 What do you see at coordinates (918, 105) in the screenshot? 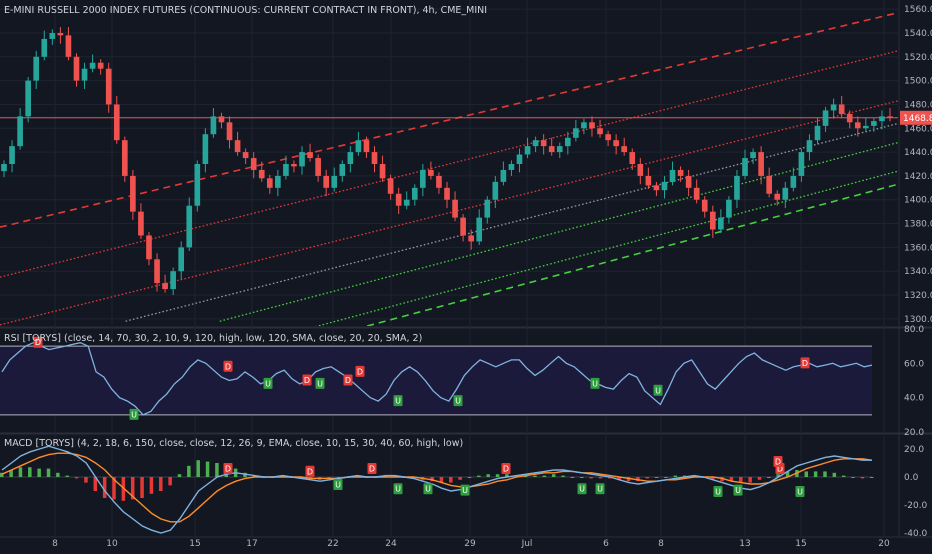
I see `price-tick-label: 1480.0` at bounding box center [918, 105].